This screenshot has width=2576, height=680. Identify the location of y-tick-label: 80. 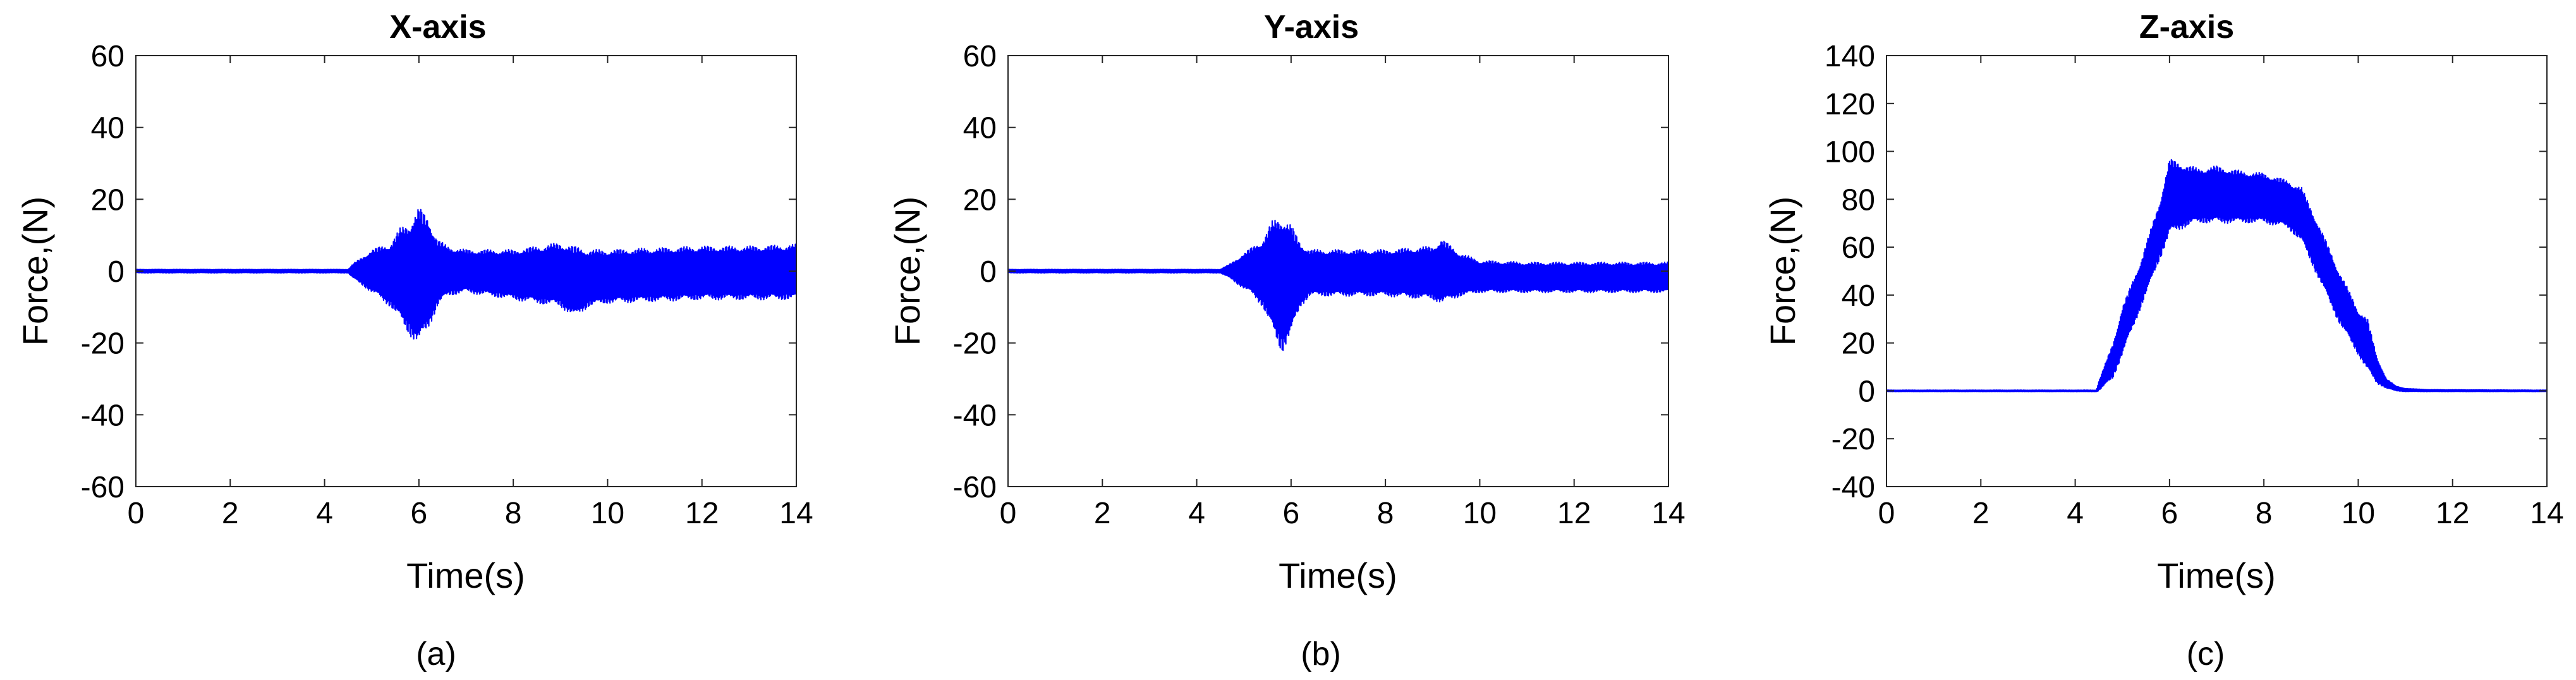
(1859, 200).